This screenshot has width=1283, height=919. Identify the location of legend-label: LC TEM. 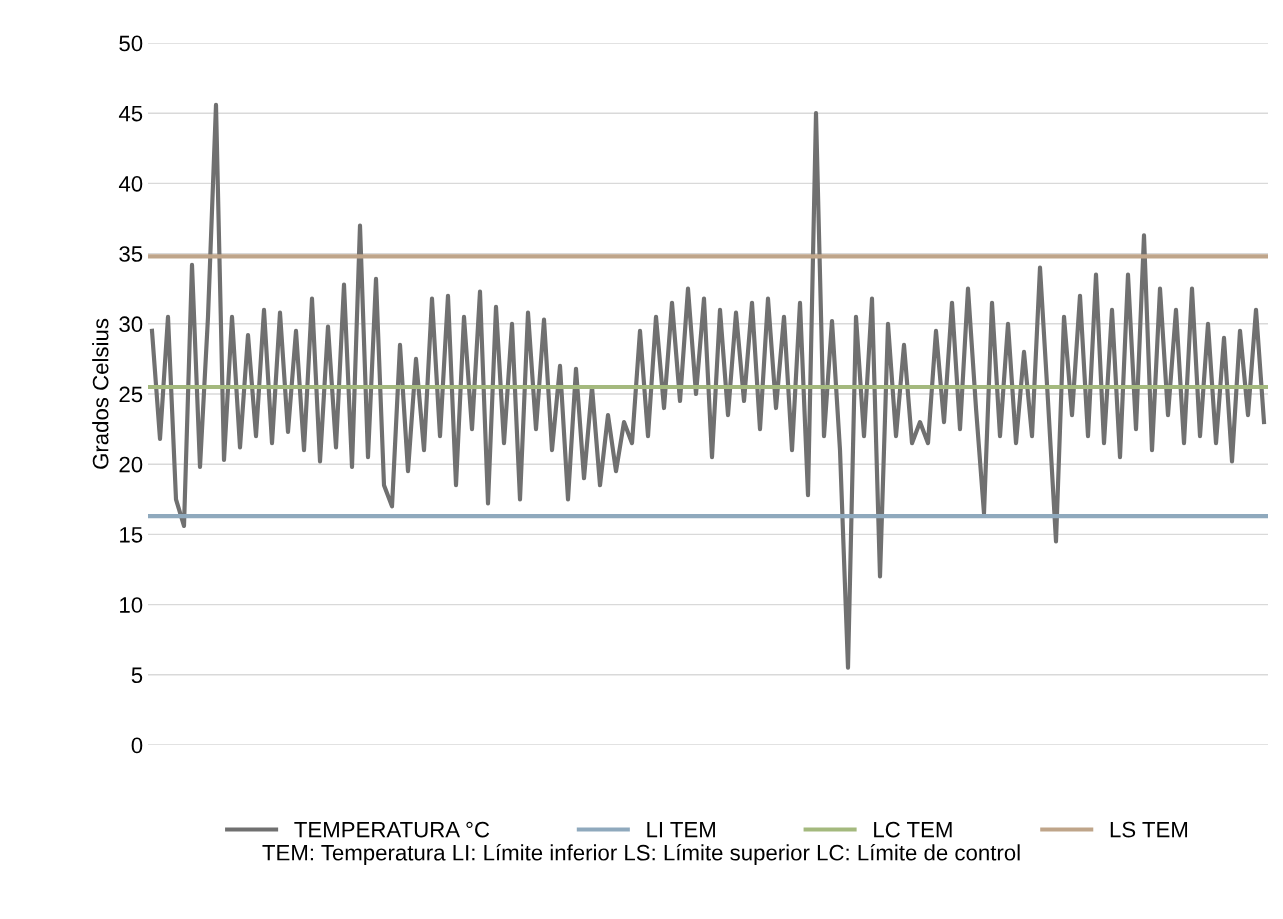
(913, 829).